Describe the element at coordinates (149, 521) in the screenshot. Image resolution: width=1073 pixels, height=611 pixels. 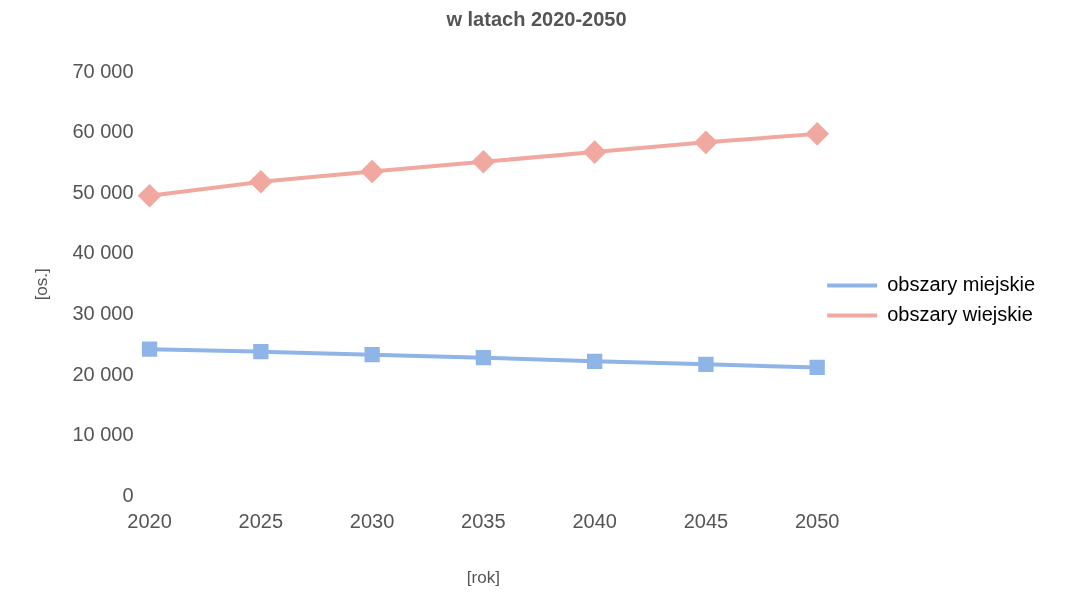
I see `x-tick-label: 2020` at that location.